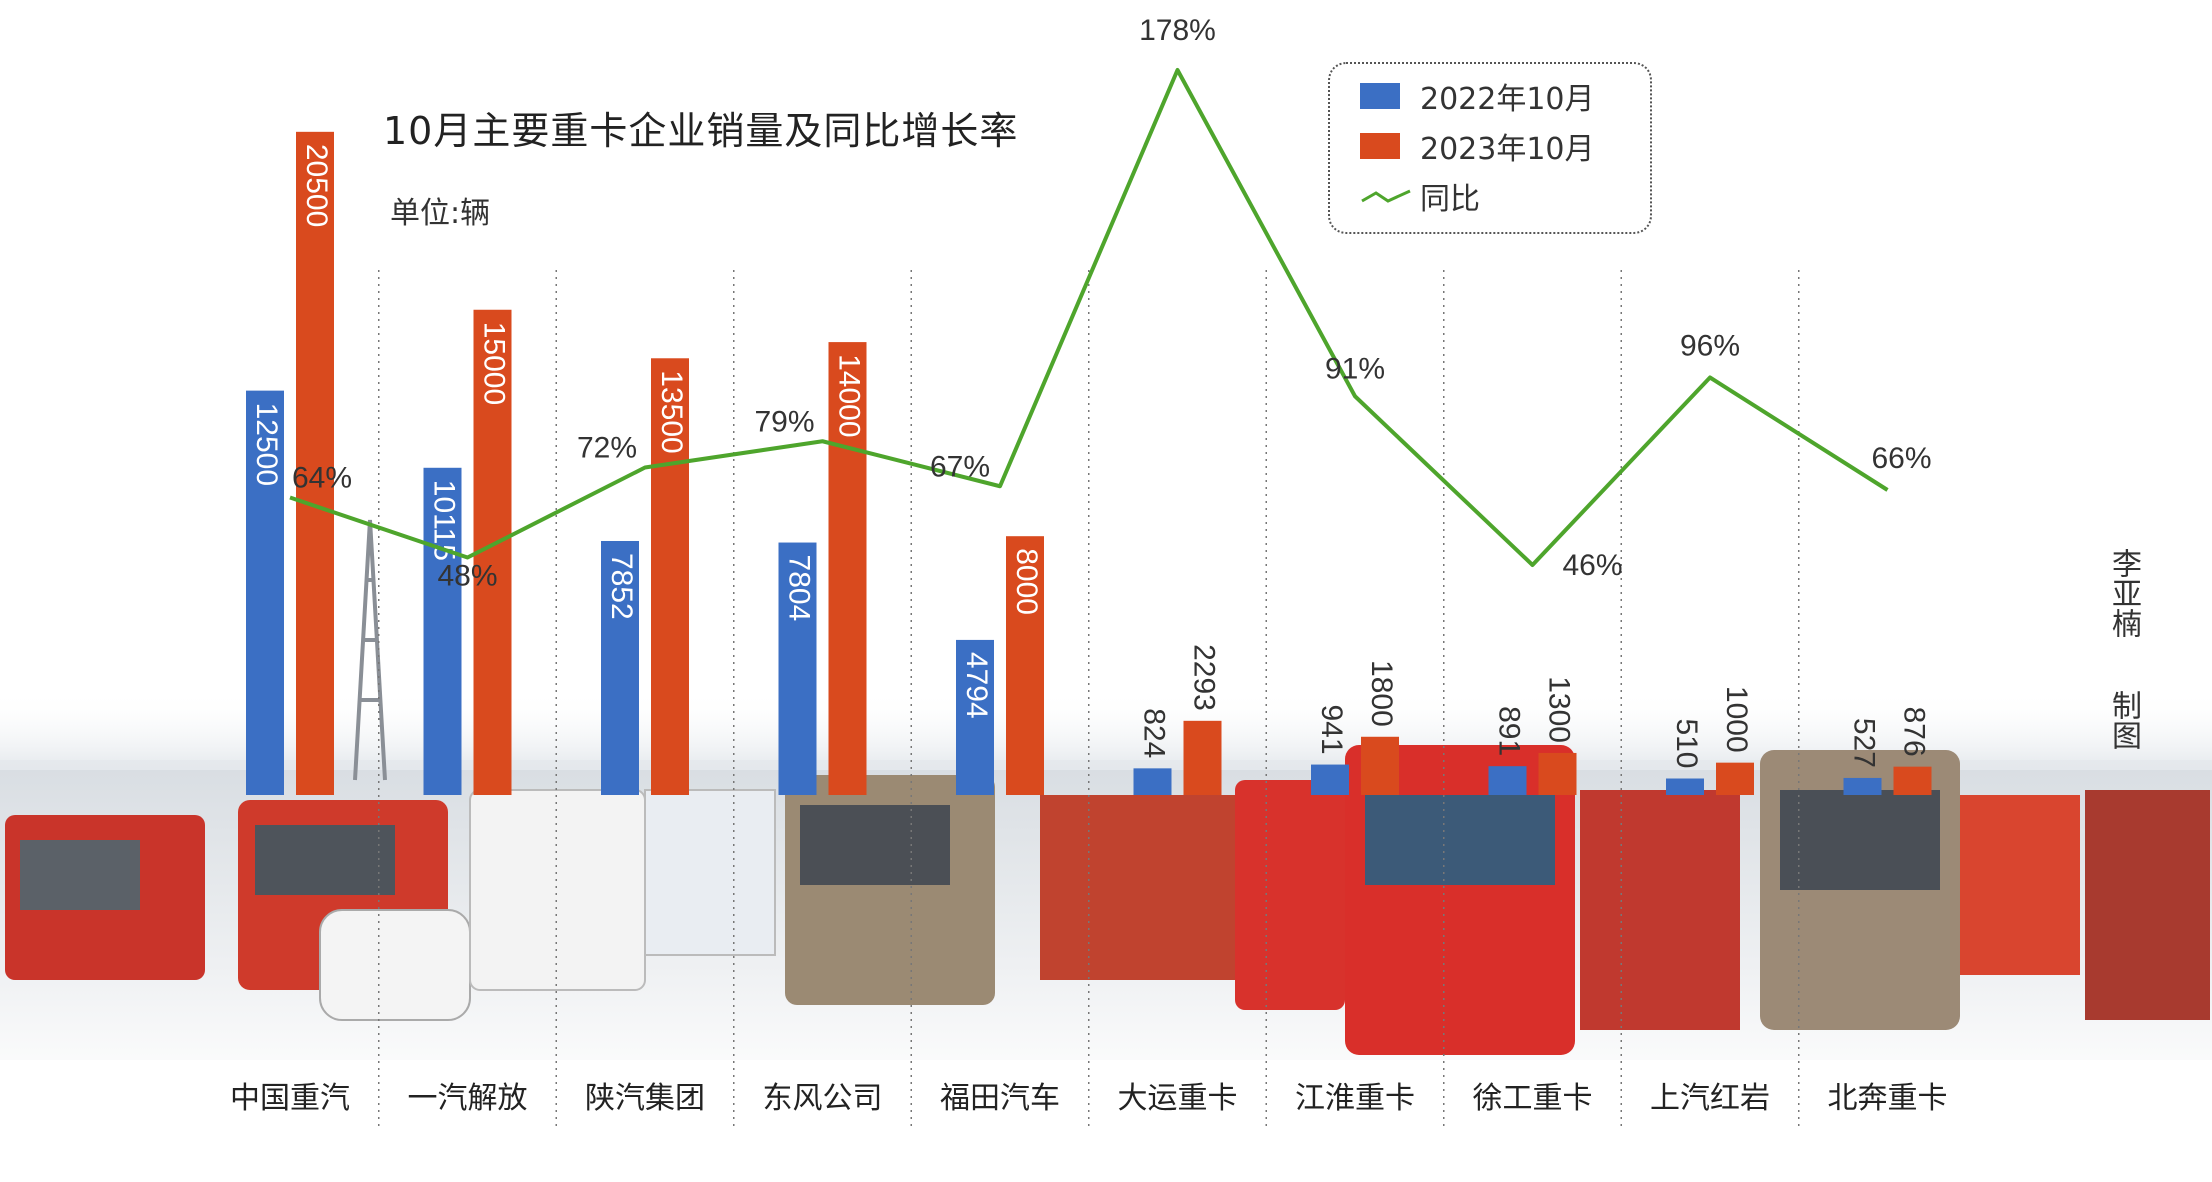  Describe the element at coordinates (1914, 732) in the screenshot. I see `bar-value-label: 876` at that location.